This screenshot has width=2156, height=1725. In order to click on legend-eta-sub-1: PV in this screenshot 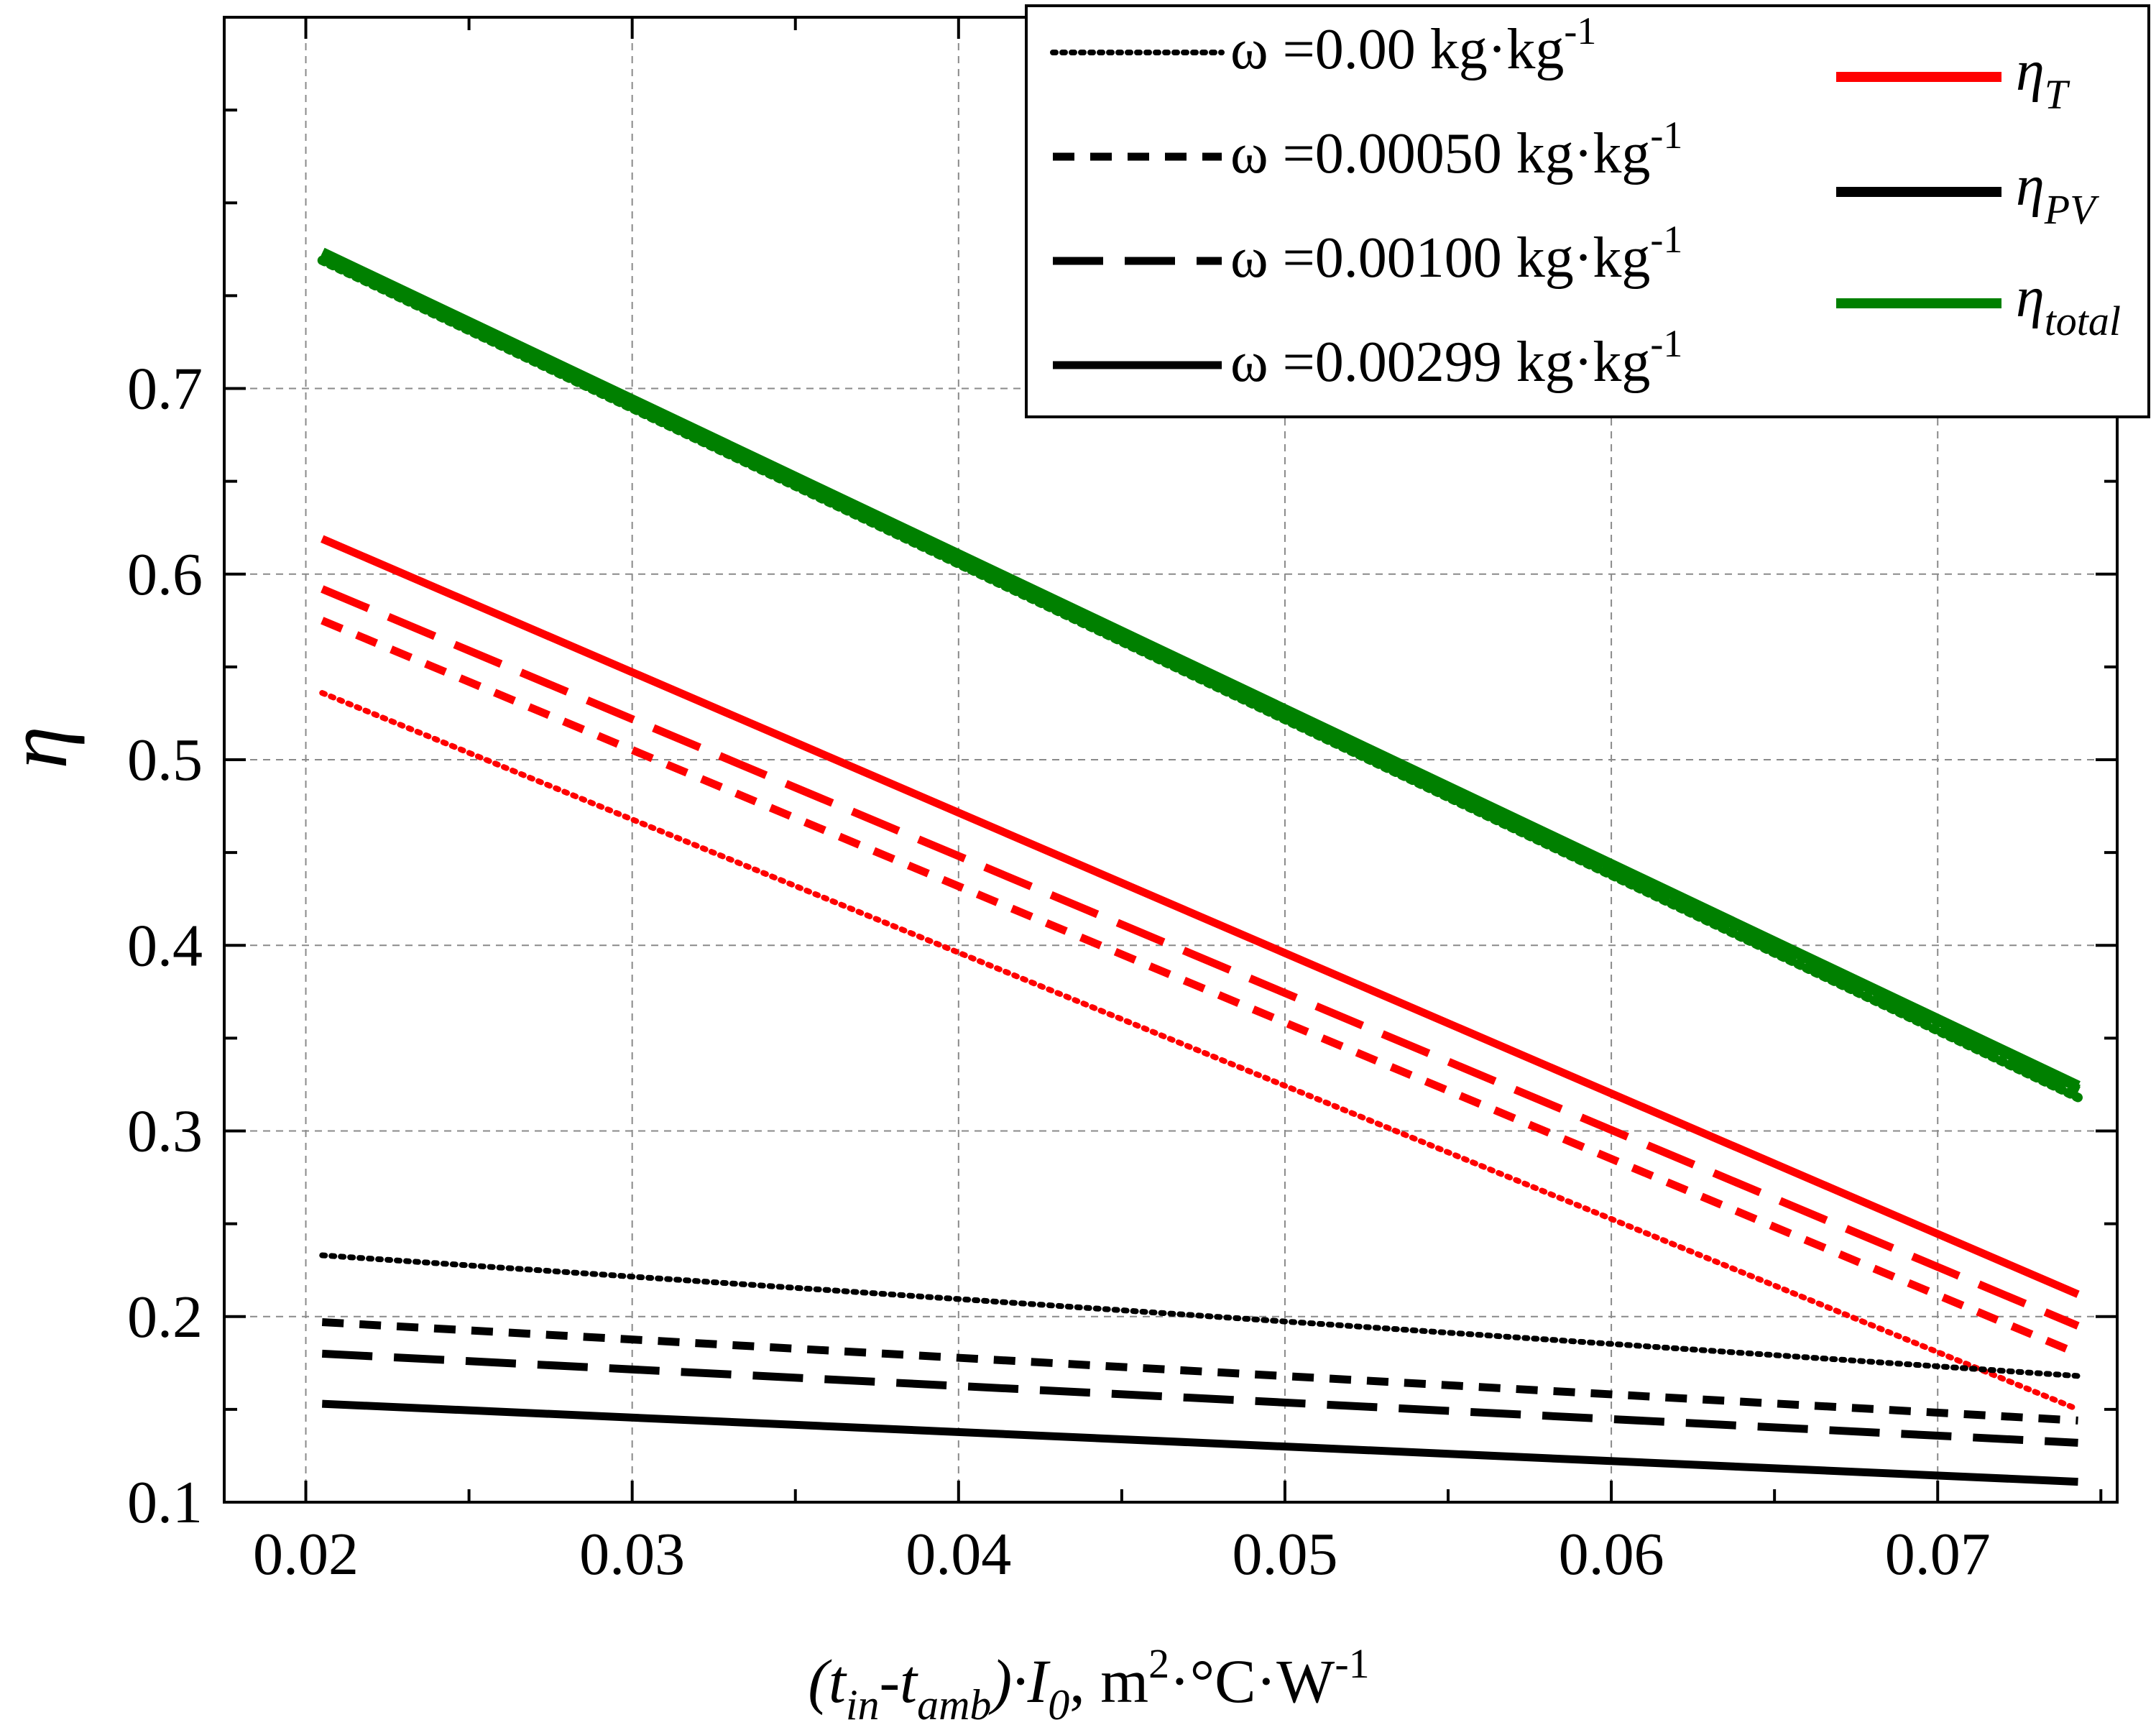, I will do `click(2072, 209)`.